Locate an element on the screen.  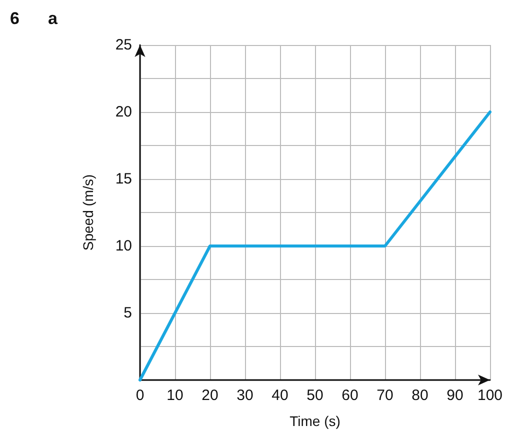
y-tick-label: 5 is located at coordinates (128, 313).